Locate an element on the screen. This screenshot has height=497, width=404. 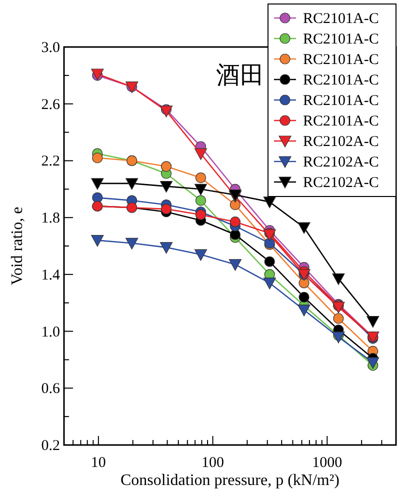
y-tick-label: 3.0 is located at coordinates (50, 48).